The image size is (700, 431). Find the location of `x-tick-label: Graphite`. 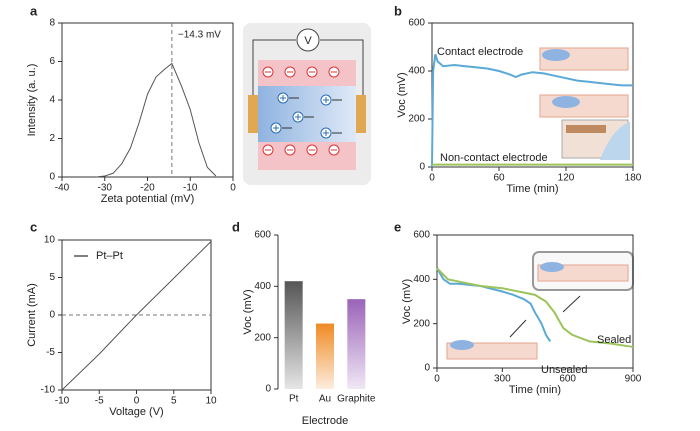

x-tick-label: Graphite is located at coordinates (356, 399).